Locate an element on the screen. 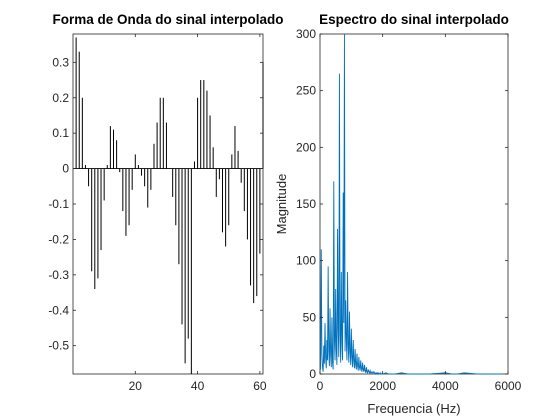 Image resolution: width=560 pixels, height=420 pixels. spectrum-y-tick-label: 250 is located at coordinates (306, 91).